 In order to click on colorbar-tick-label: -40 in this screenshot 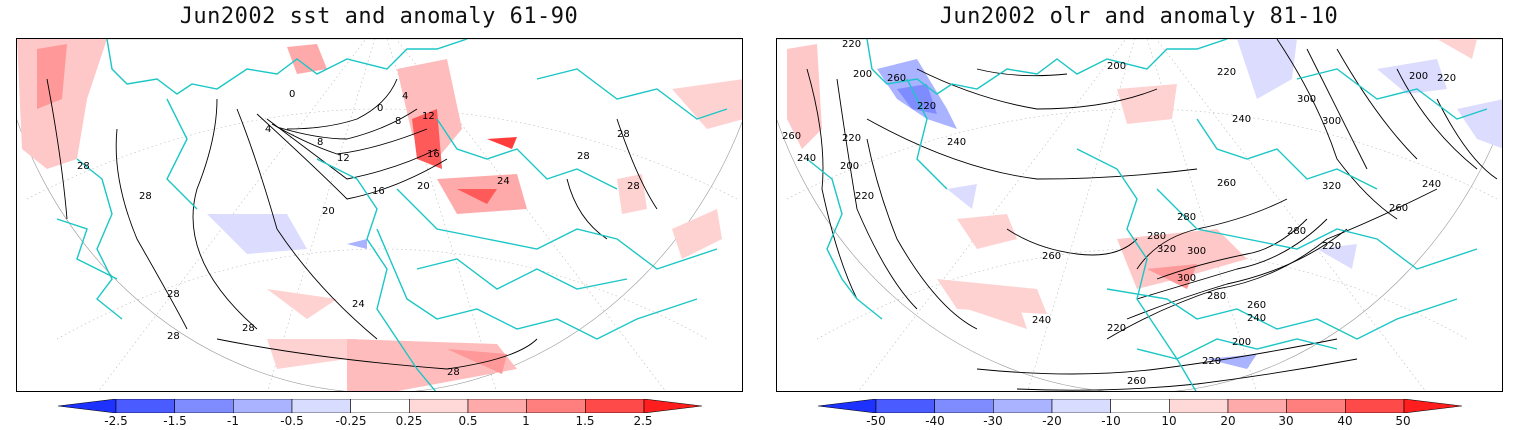, I will do `click(935, 421)`.